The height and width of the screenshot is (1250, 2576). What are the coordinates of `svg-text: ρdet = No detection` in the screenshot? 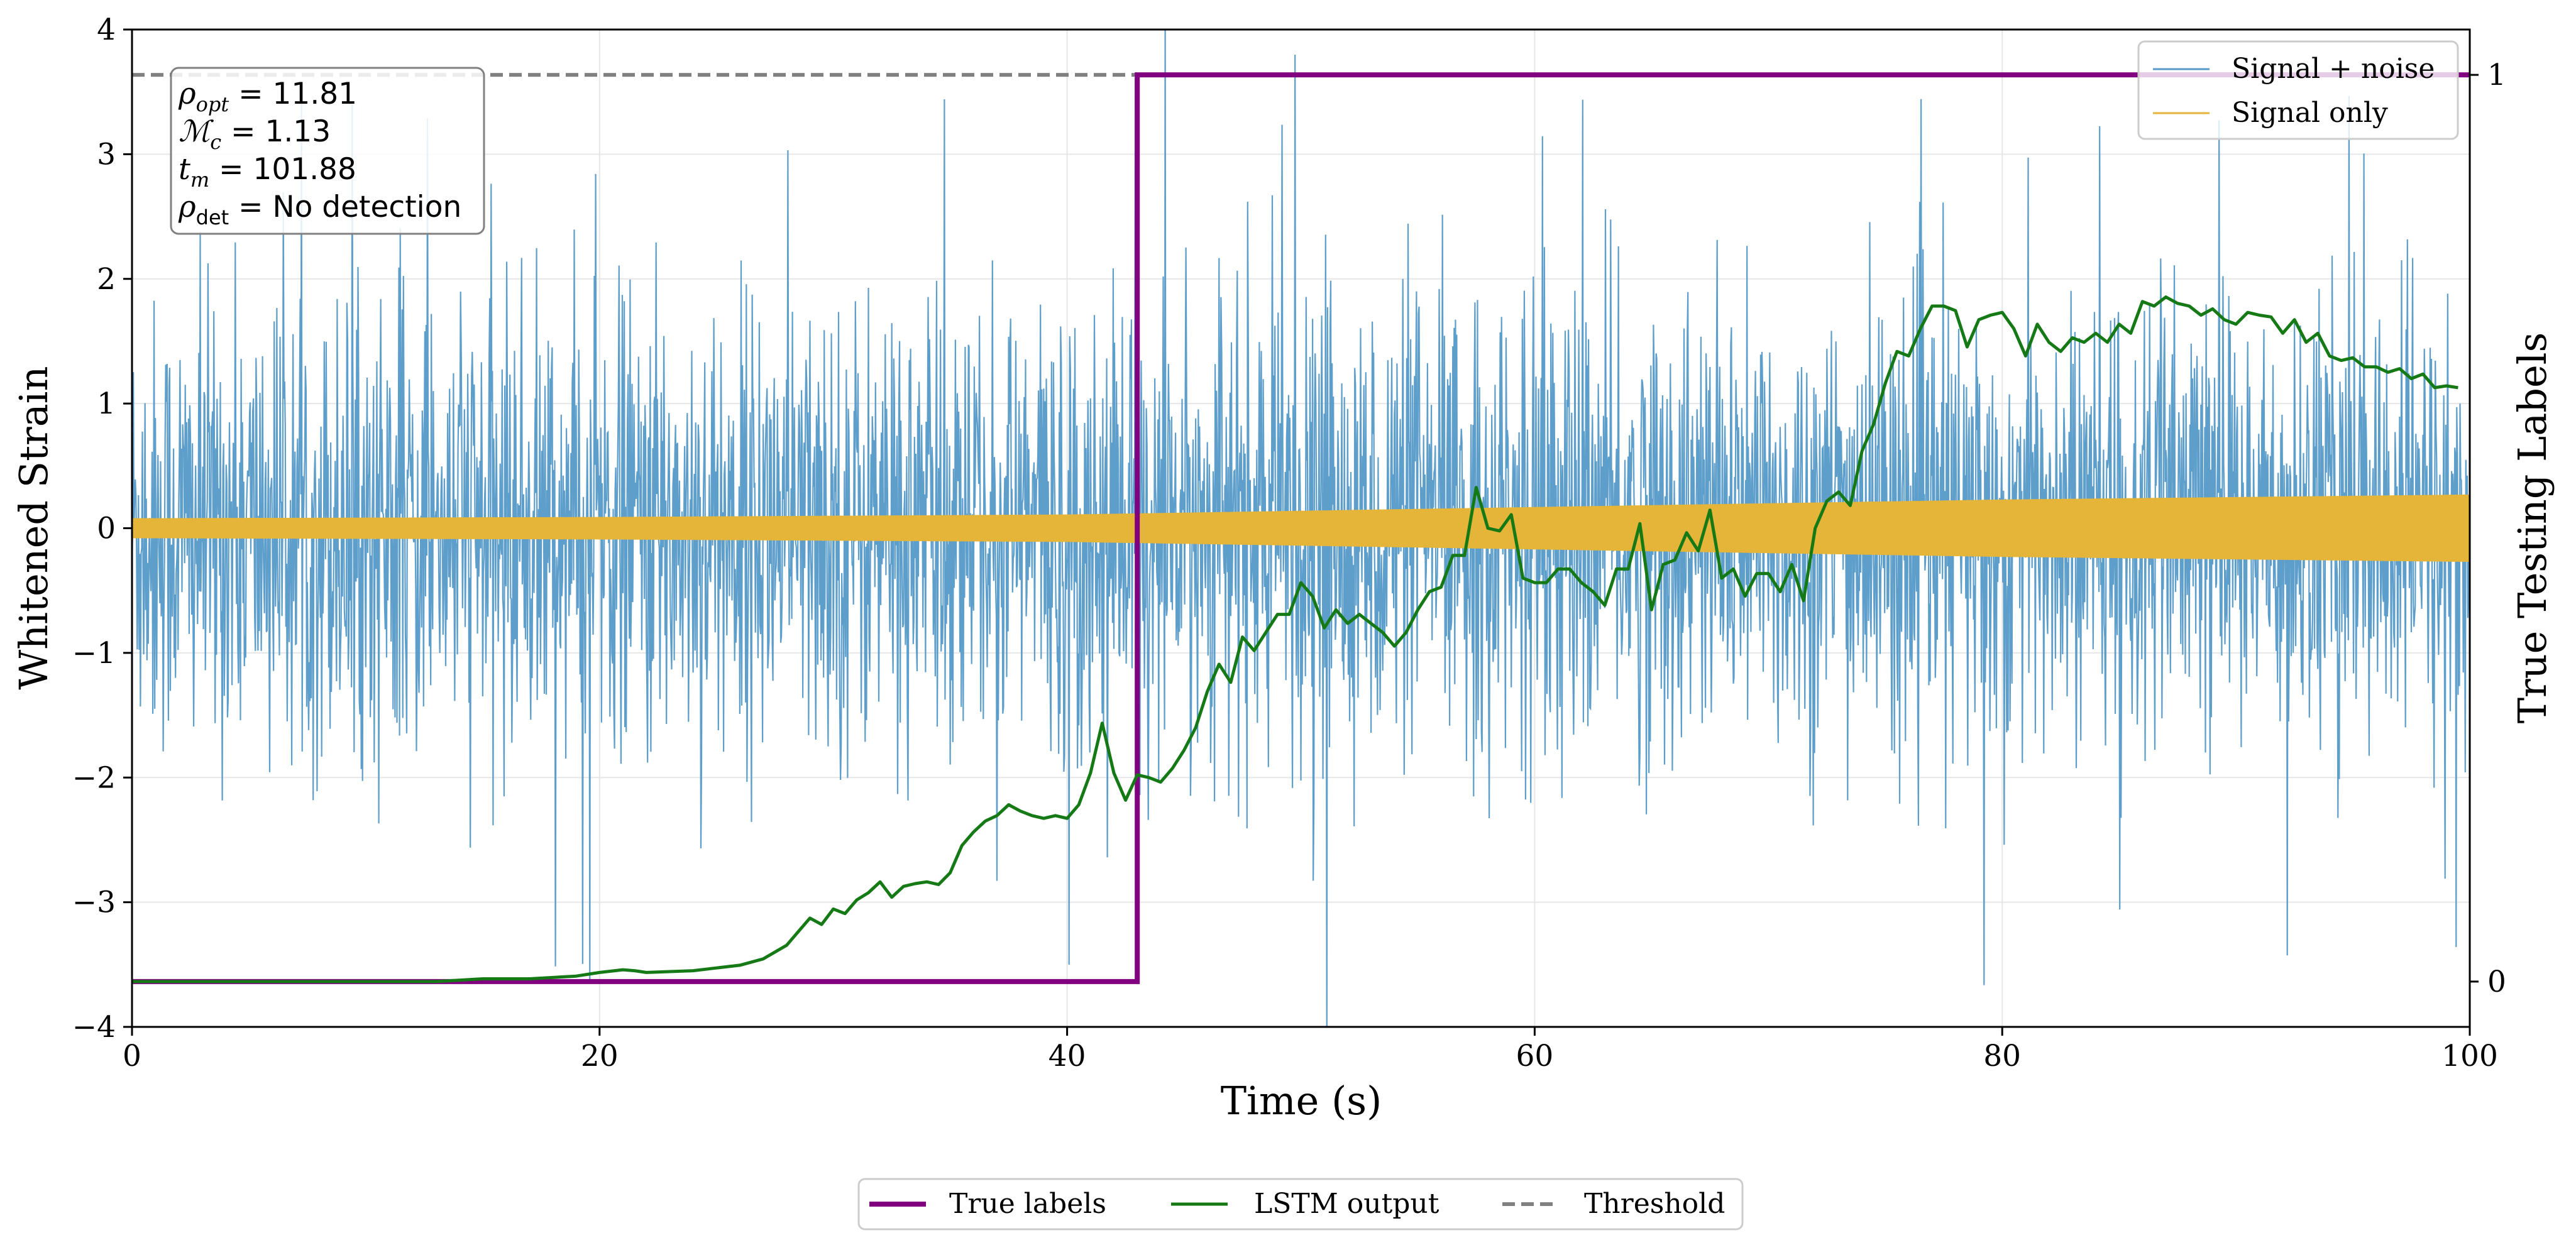 It's located at (319, 209).